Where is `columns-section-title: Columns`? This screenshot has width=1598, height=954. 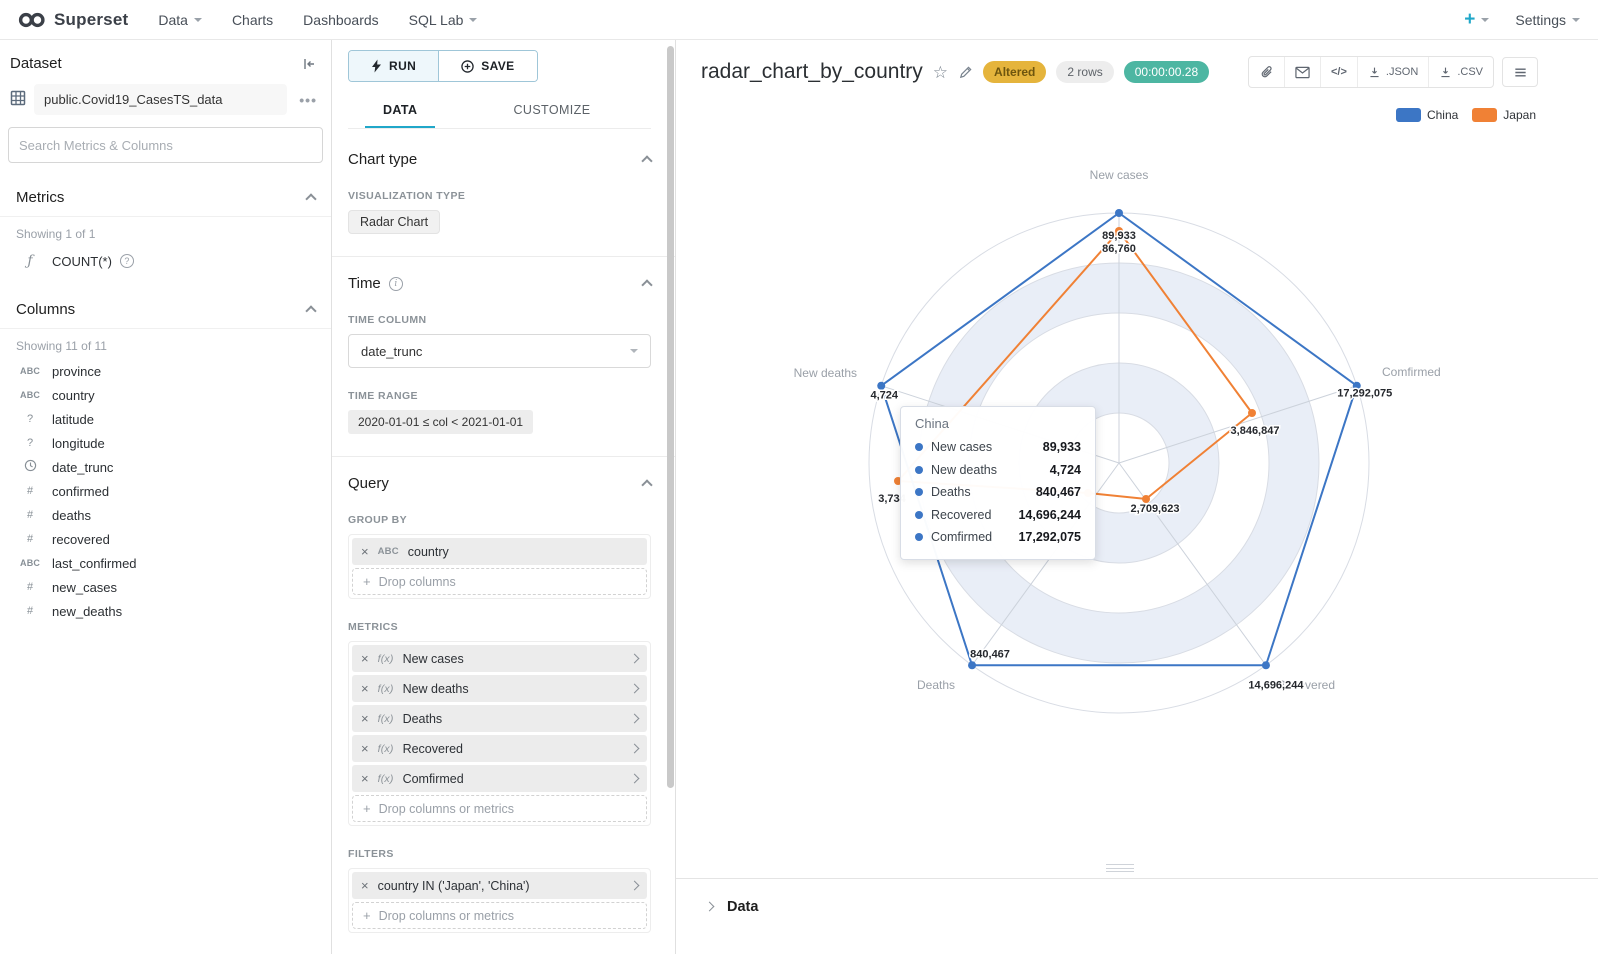
columns-section-title: Columns is located at coordinates (46, 309).